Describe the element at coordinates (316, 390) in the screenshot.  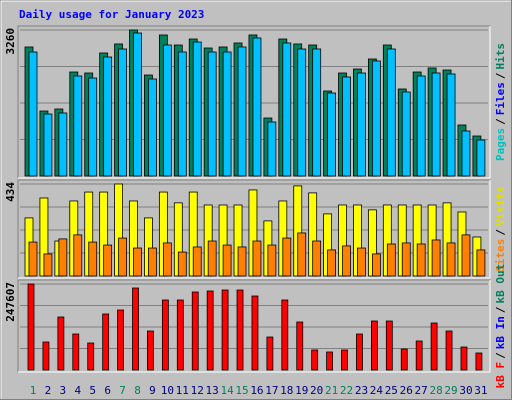
I see `x-tick-label: 20` at that location.